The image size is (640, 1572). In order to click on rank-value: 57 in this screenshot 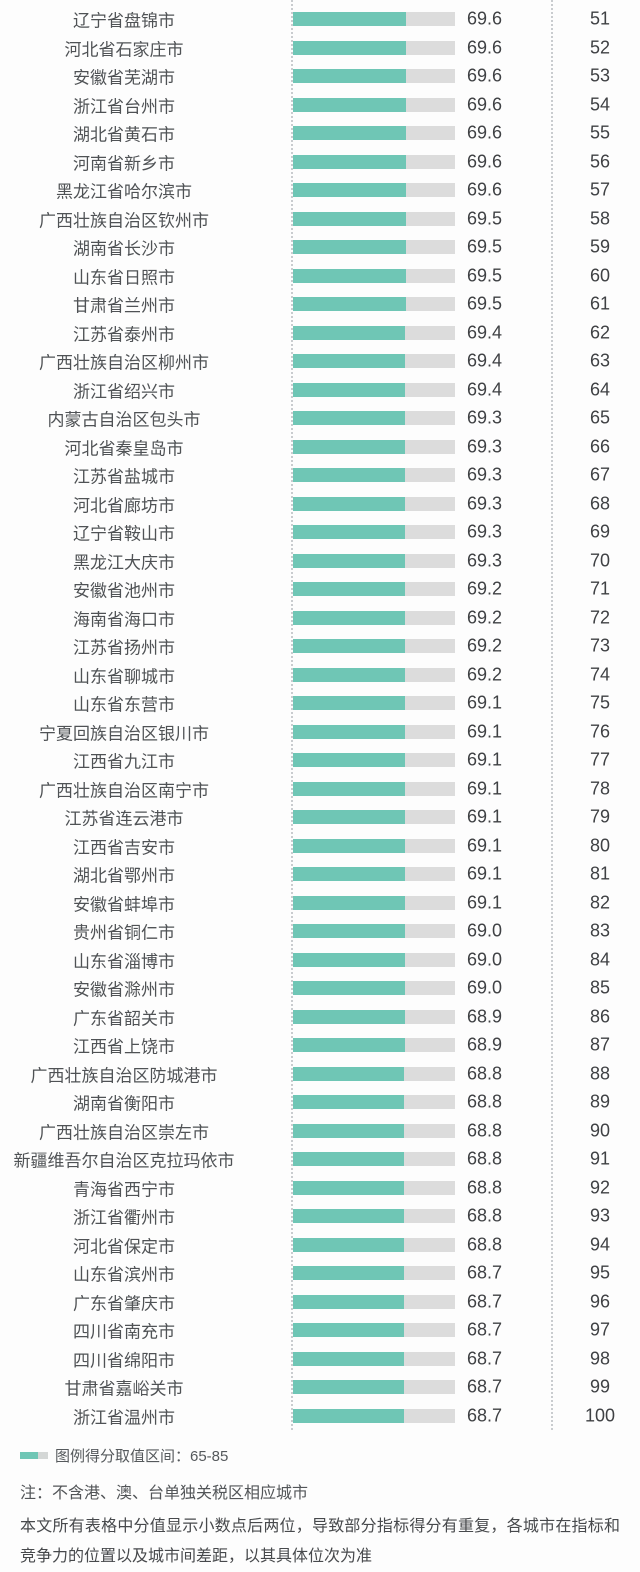, I will do `click(600, 189)`.